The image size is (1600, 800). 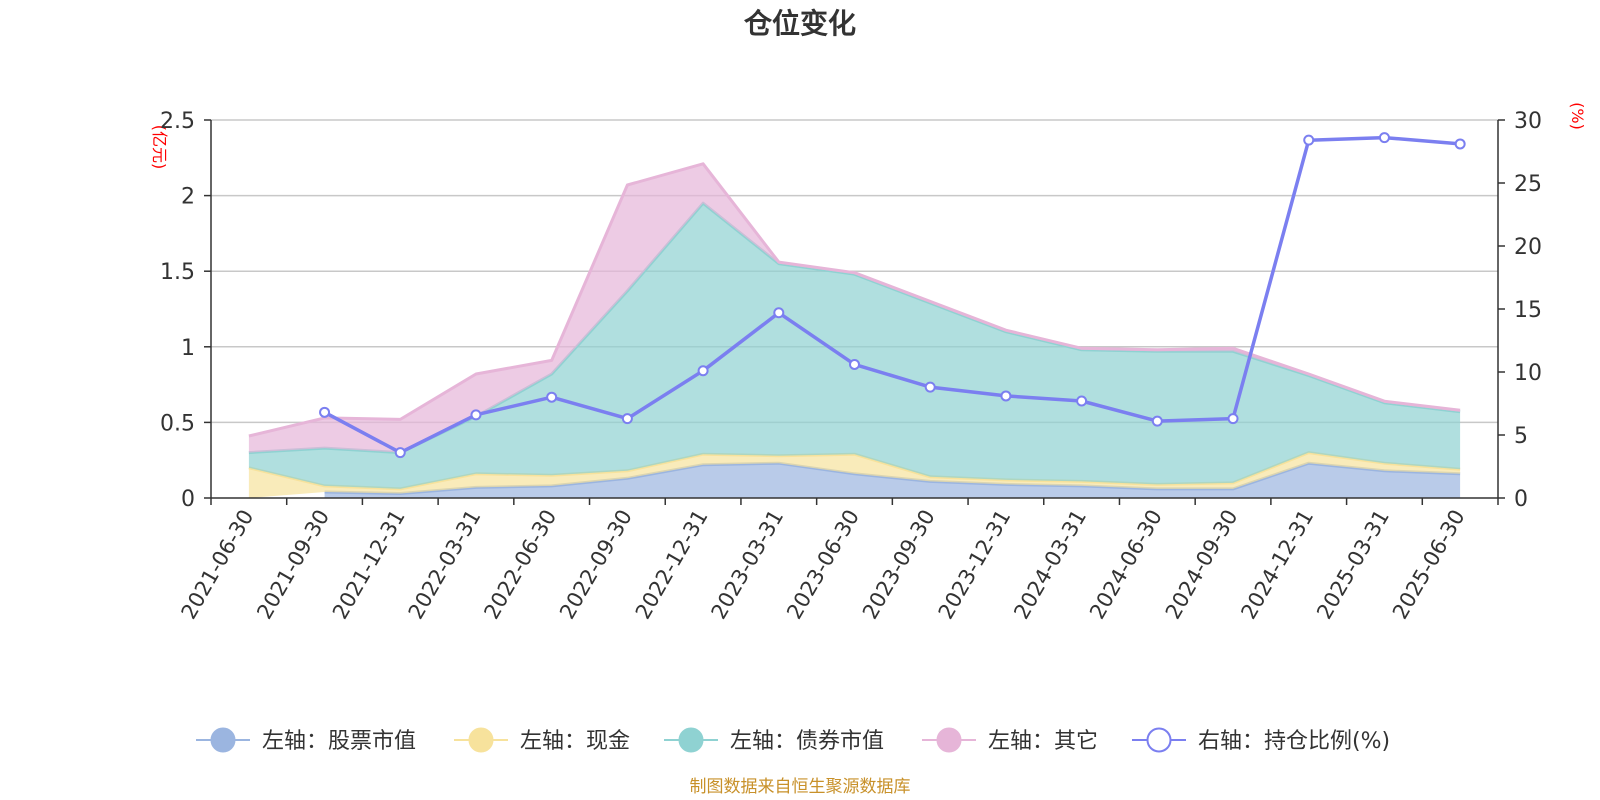 What do you see at coordinates (800, 23) in the screenshot?
I see `chart-title: 仓位变化` at bounding box center [800, 23].